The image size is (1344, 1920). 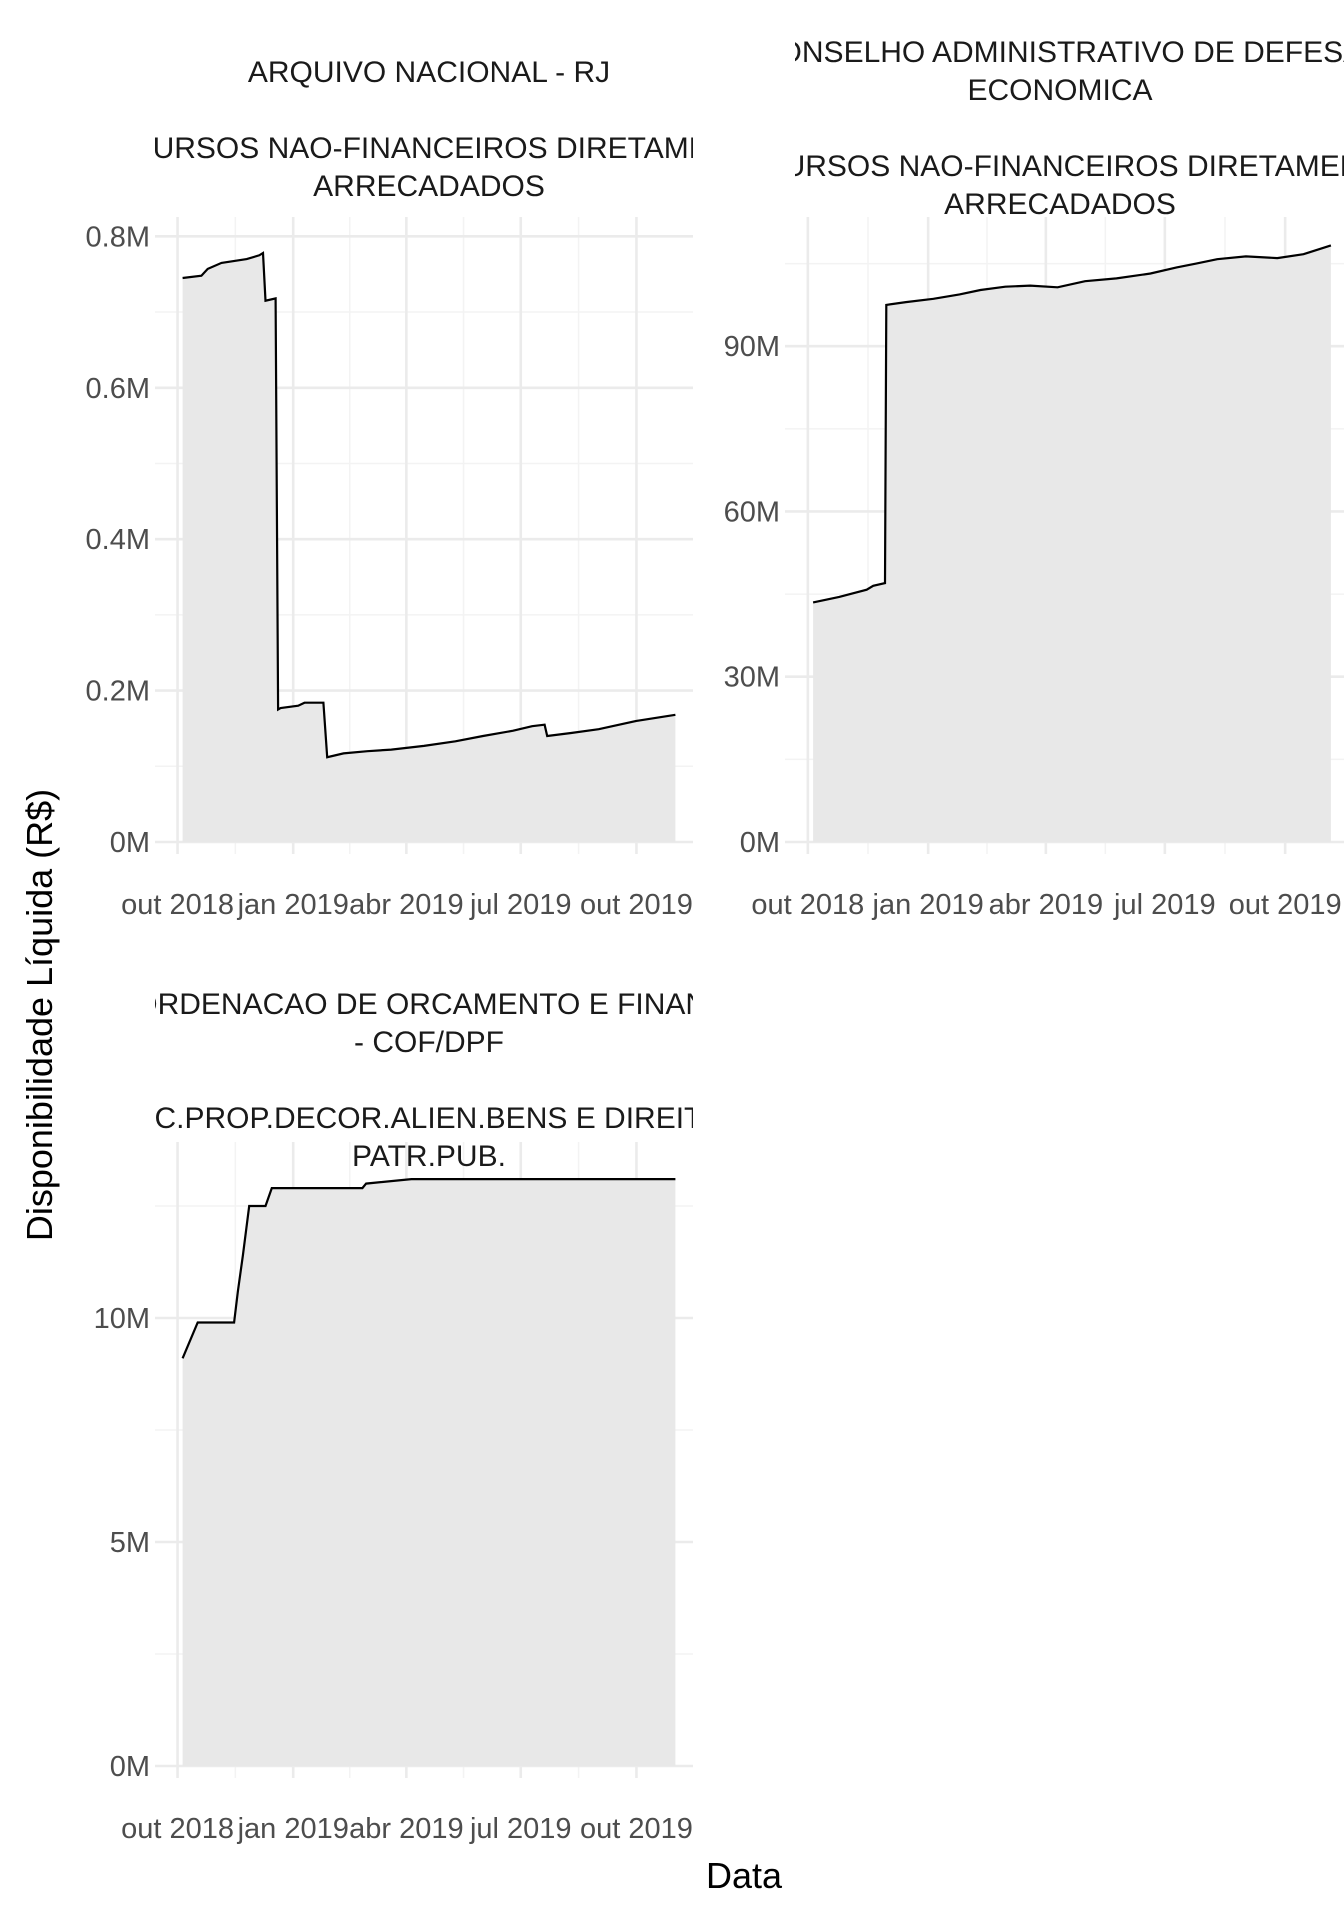 I want to click on facet-title-line: COORDENACAO DE ORCAMENTO E FINANCAS, so click(x=429, y=1004).